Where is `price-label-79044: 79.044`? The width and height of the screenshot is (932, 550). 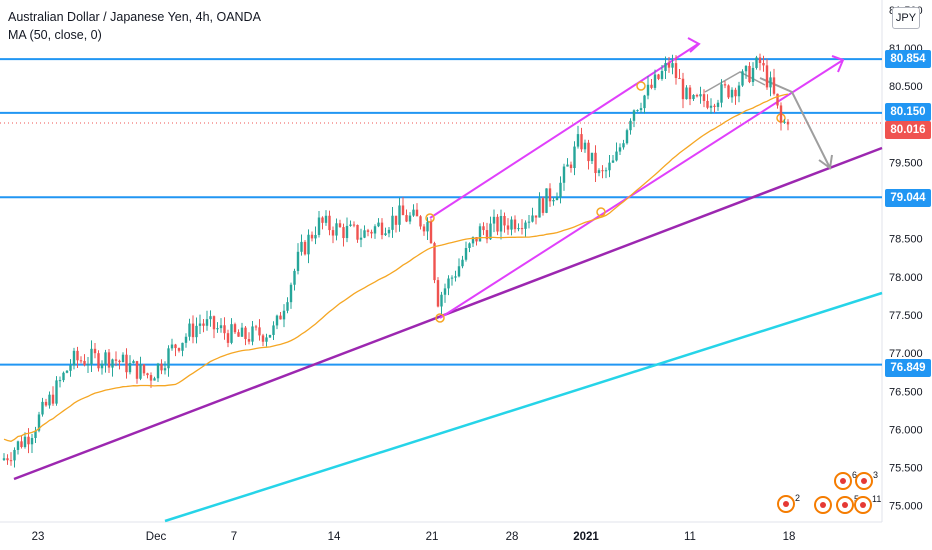
price-label-79044: 79.044 is located at coordinates (908, 198).